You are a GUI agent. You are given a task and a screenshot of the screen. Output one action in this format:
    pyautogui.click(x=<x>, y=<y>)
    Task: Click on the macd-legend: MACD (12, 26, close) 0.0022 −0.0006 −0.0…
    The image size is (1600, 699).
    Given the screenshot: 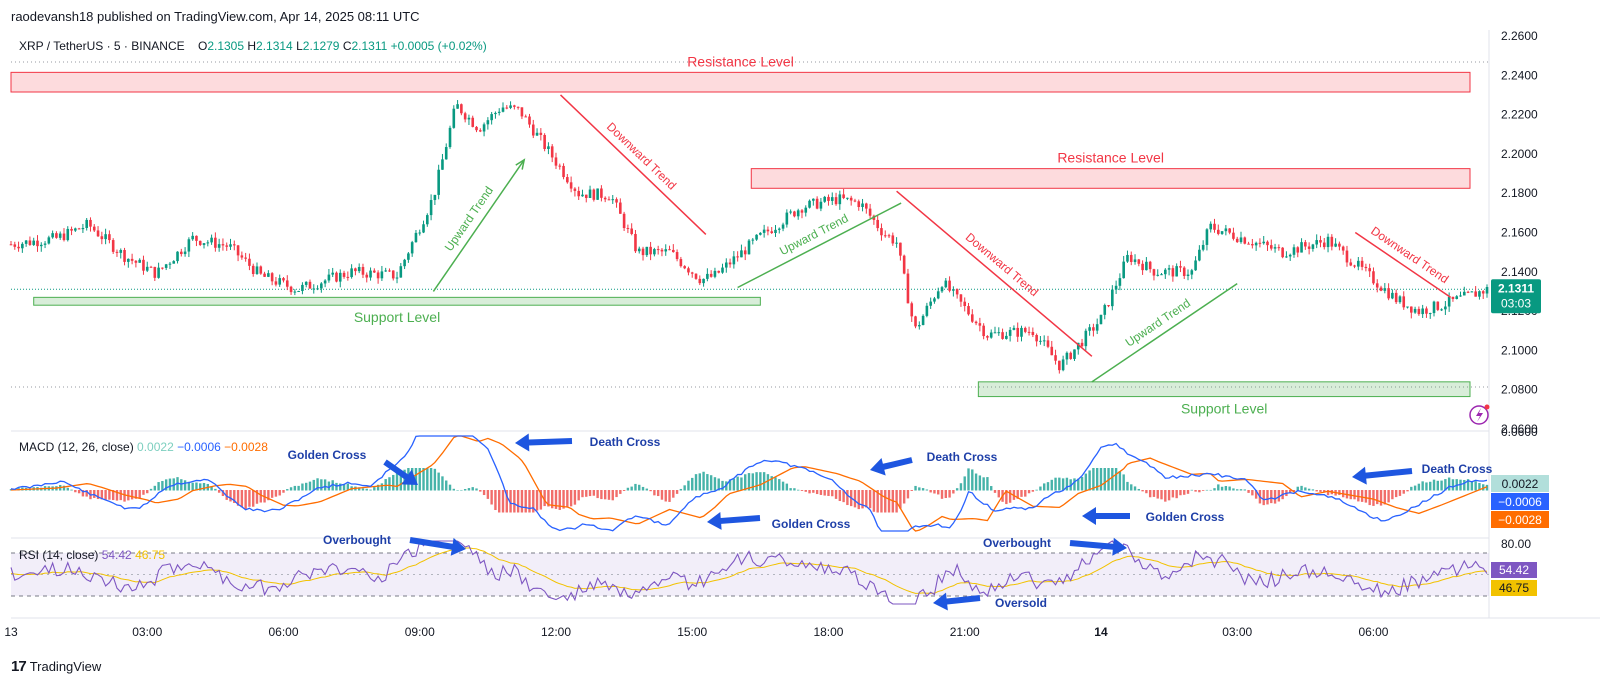 What is the action you would take?
    pyautogui.click(x=143, y=447)
    